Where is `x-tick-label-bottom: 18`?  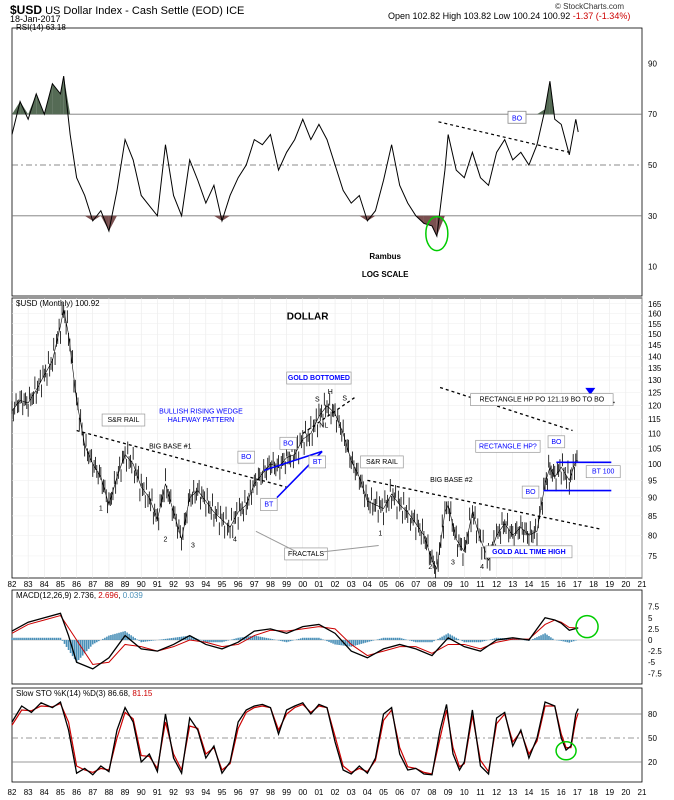 x-tick-label-bottom: 18 is located at coordinates (593, 792).